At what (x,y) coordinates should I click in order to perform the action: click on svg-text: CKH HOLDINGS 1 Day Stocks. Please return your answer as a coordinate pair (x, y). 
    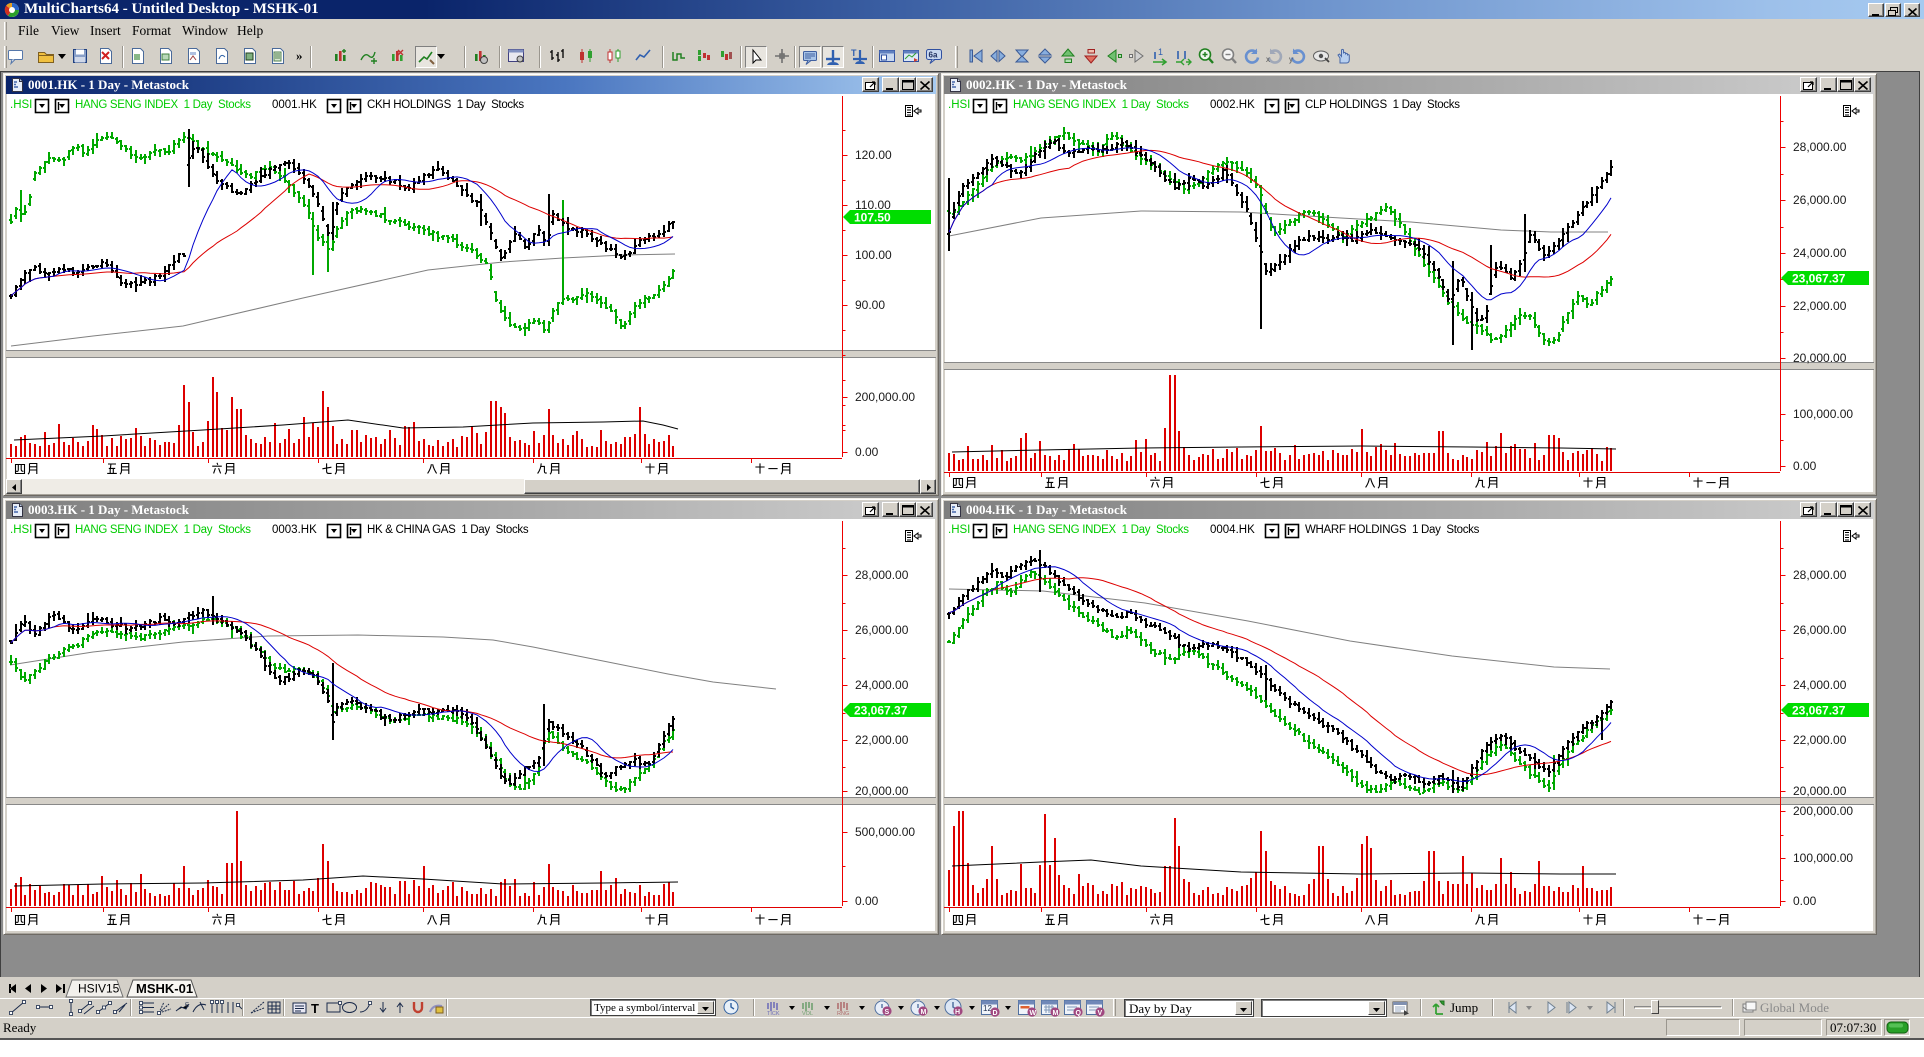
    Looking at the image, I should click on (445, 105).